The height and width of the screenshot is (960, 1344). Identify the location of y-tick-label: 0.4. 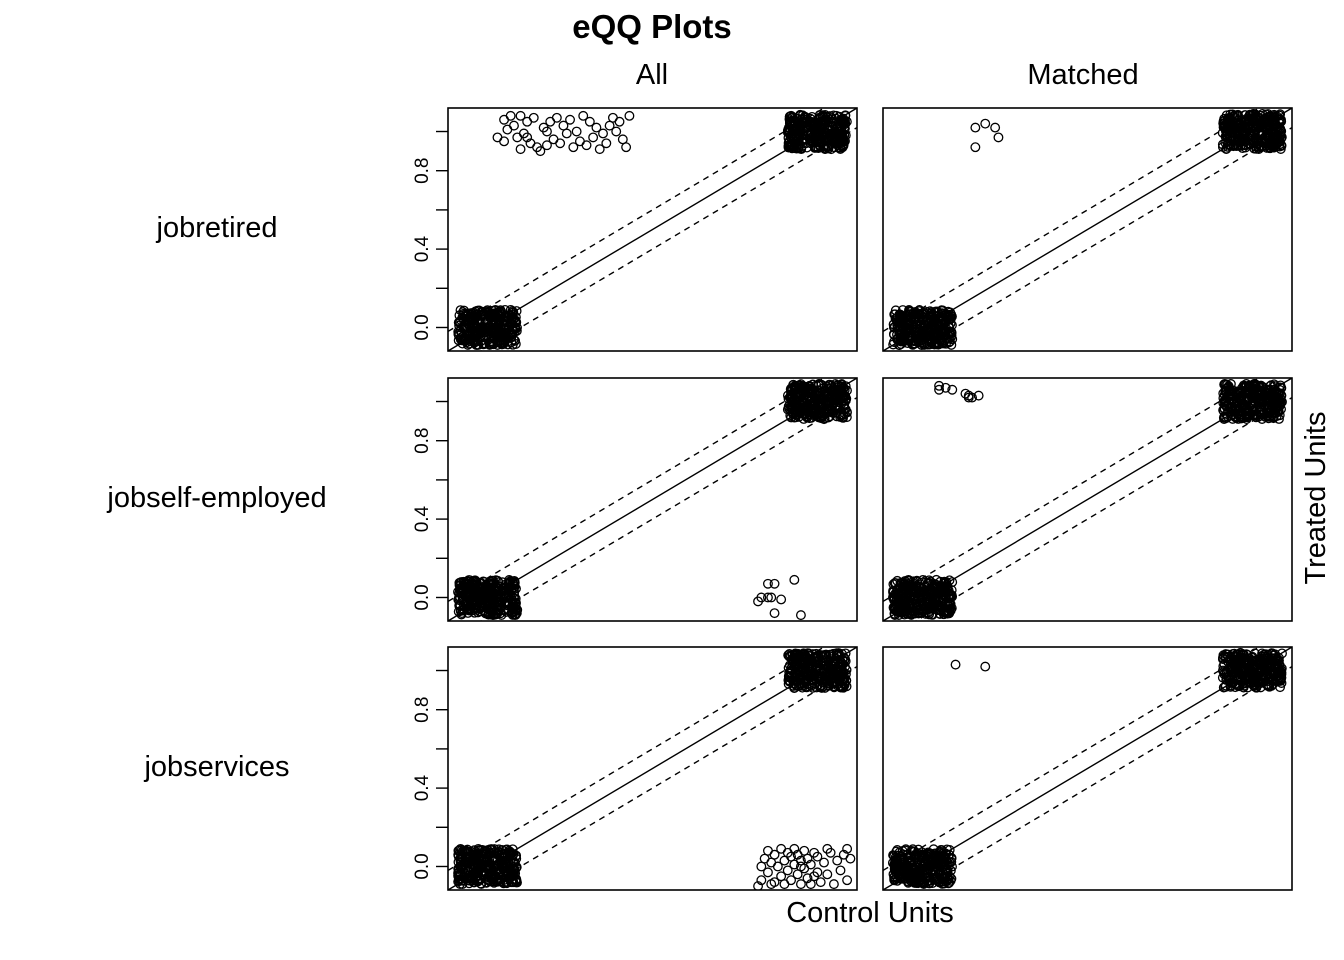
(422, 518).